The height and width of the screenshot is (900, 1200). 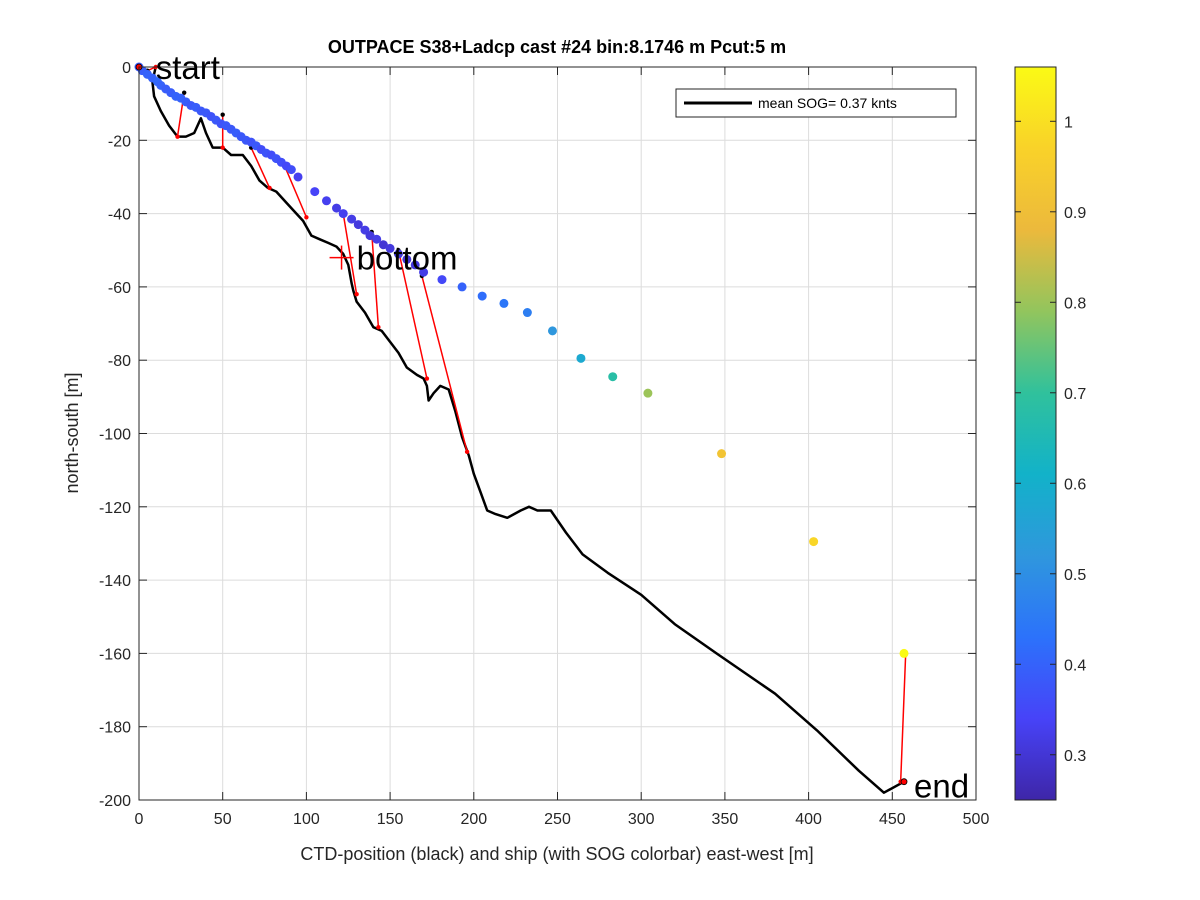 What do you see at coordinates (1075, 756) in the screenshot?
I see `colorbar-tick-label: 0.3` at bounding box center [1075, 756].